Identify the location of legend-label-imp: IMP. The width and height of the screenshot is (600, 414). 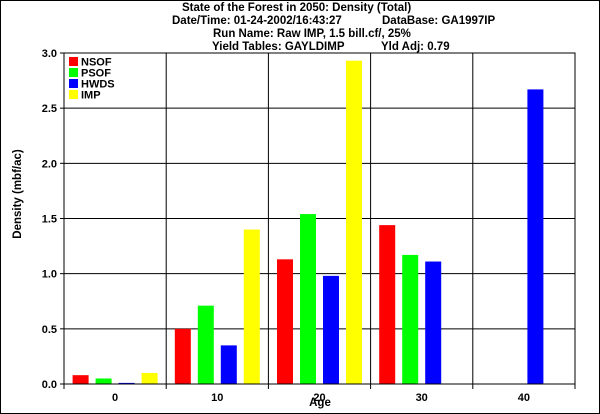
(91, 96).